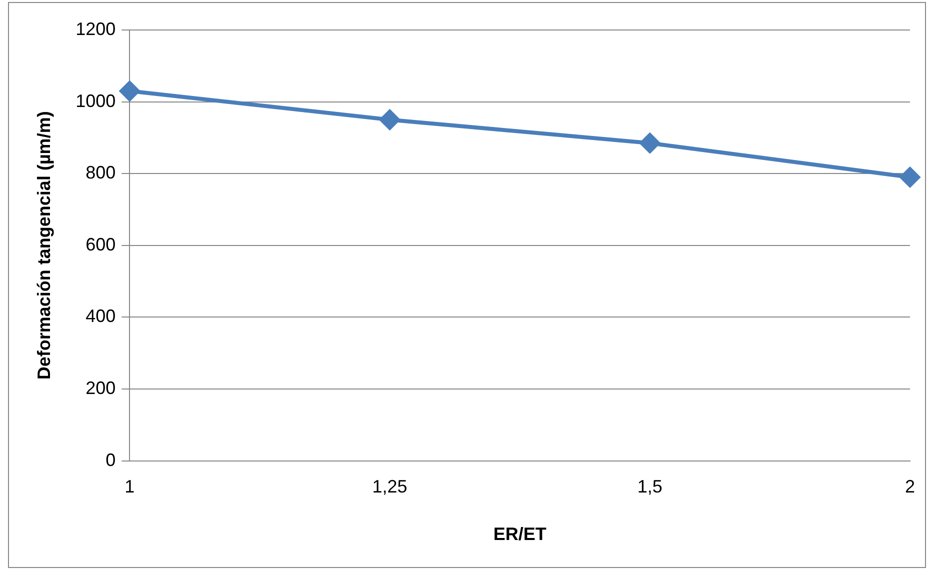  What do you see at coordinates (44, 245) in the screenshot?
I see `y-axis-title: Deformación tangencial (µm/m)` at bounding box center [44, 245].